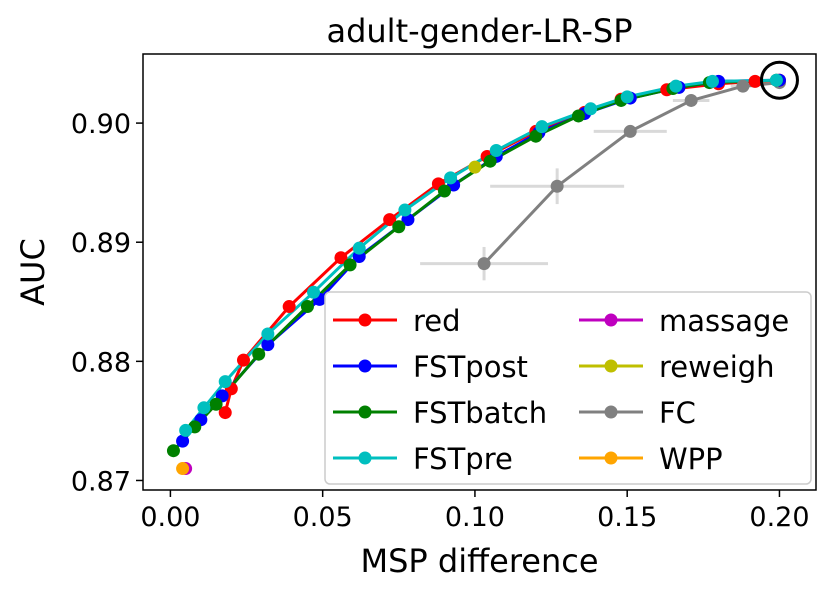 This screenshot has height=594, width=831. What do you see at coordinates (475, 517) in the screenshot?
I see `x-tick-label: 0.10` at bounding box center [475, 517].